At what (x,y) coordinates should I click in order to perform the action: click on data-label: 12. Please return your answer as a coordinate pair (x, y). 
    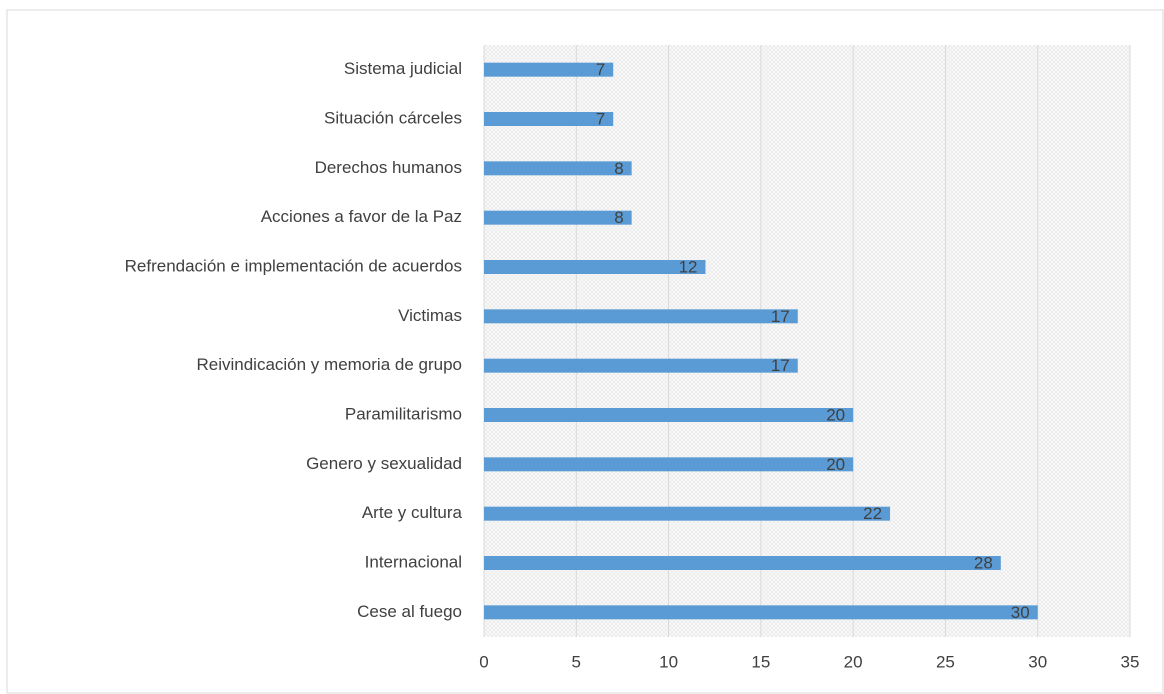
    Looking at the image, I should click on (688, 266).